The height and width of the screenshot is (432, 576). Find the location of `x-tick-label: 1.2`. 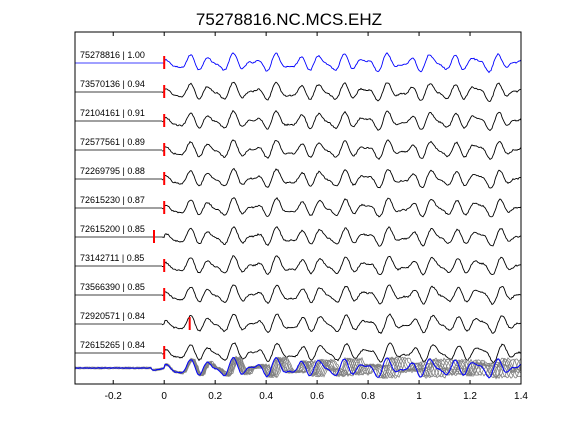

x-tick-label: 1.2 is located at coordinates (470, 396).